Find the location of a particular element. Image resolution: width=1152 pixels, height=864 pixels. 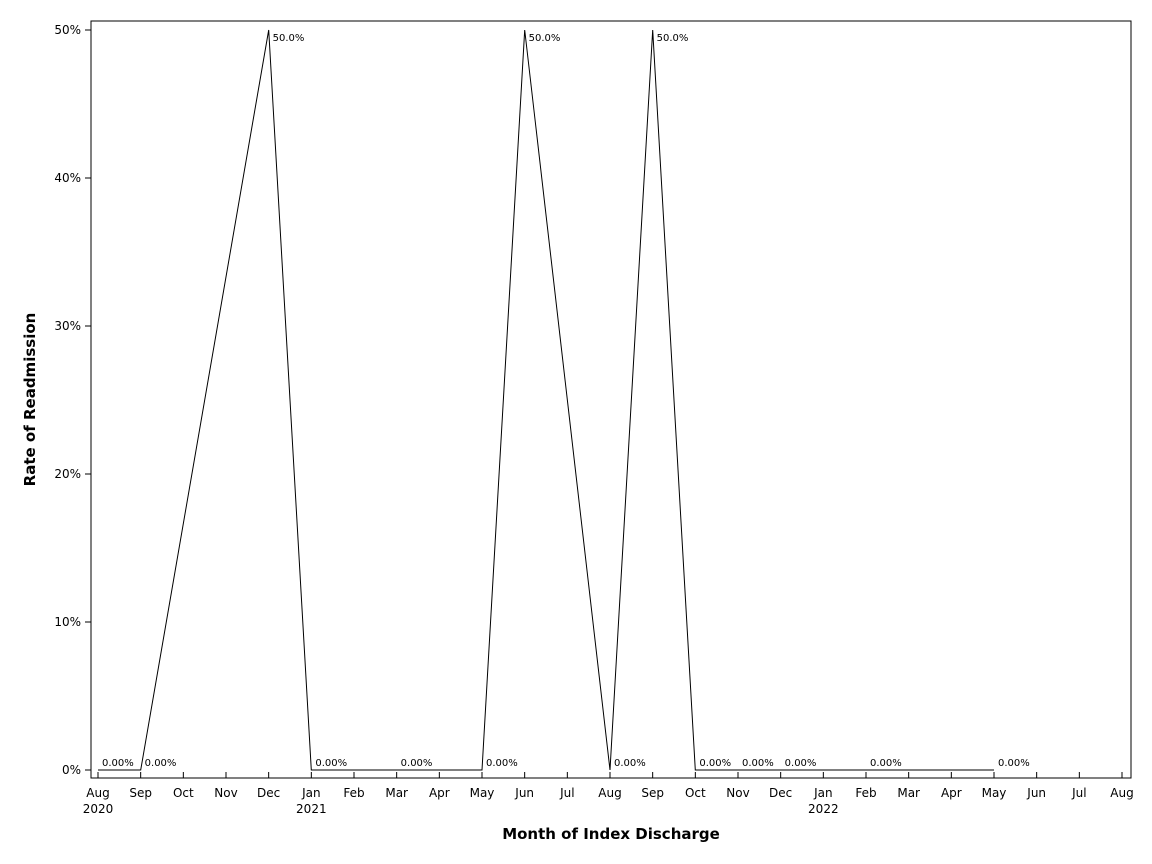

x-tick-year-label: 2022 is located at coordinates (823, 809).